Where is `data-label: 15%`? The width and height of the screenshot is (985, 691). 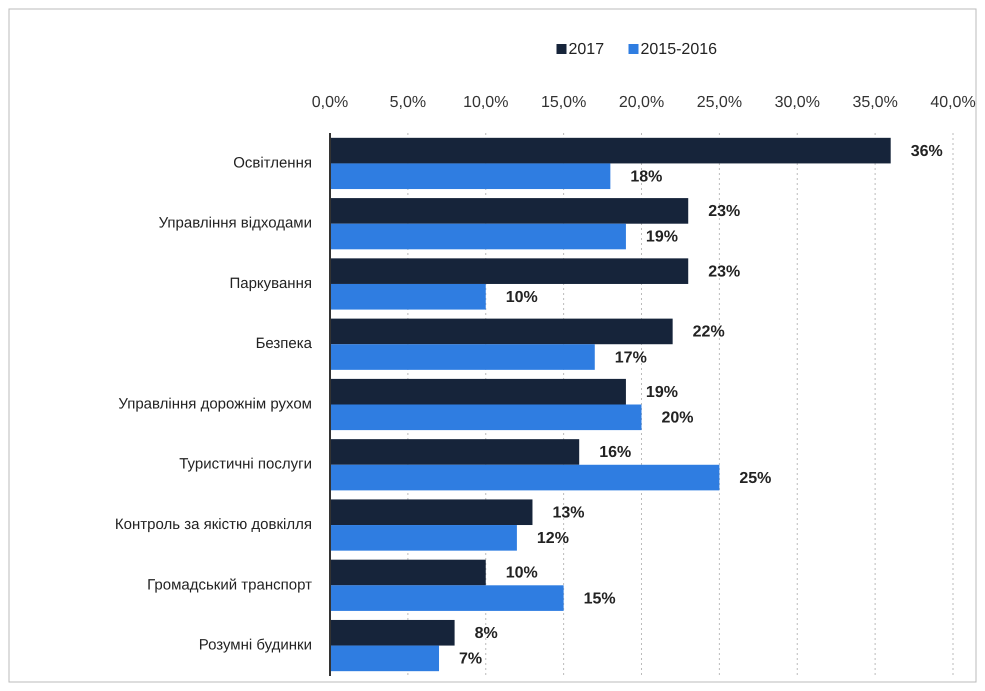 data-label: 15% is located at coordinates (600, 599).